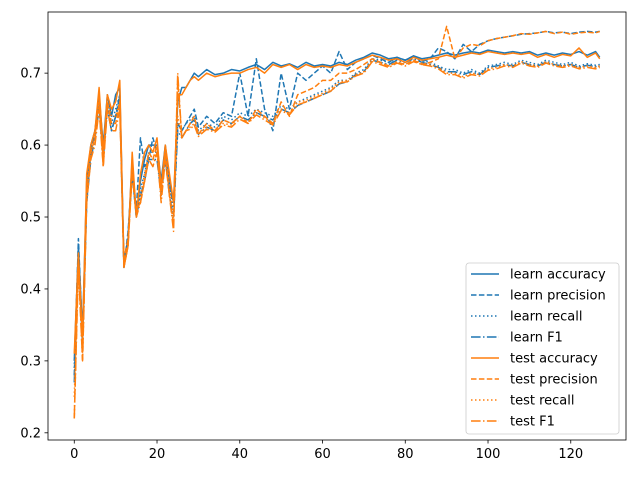  Describe the element at coordinates (30, 74) in the screenshot. I see `y-tick-label: 0.7` at that location.